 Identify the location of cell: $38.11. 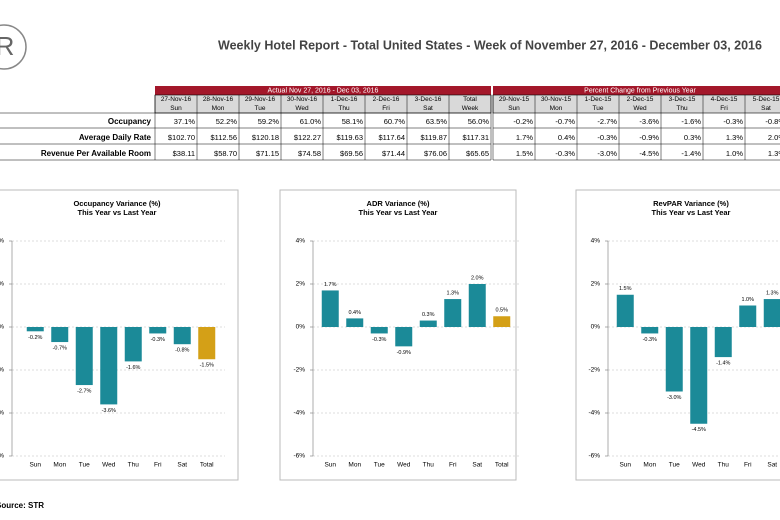
(184, 153).